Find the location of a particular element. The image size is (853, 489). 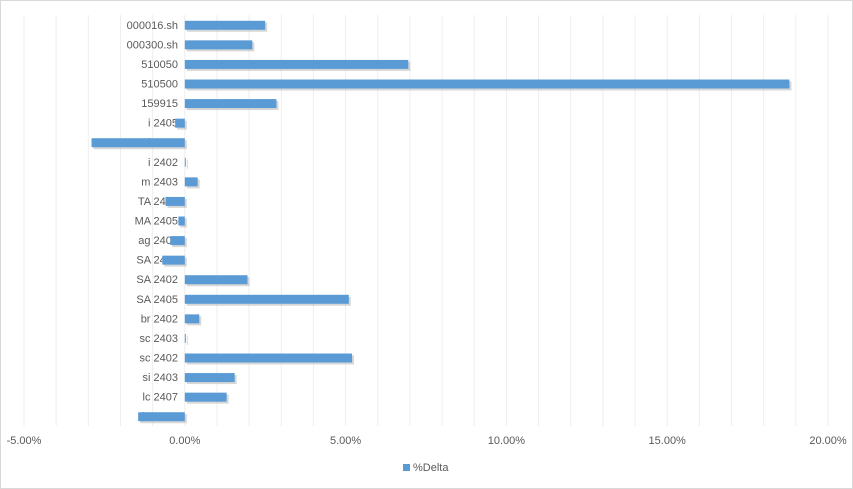

legend-label: %Delta is located at coordinates (431, 468).